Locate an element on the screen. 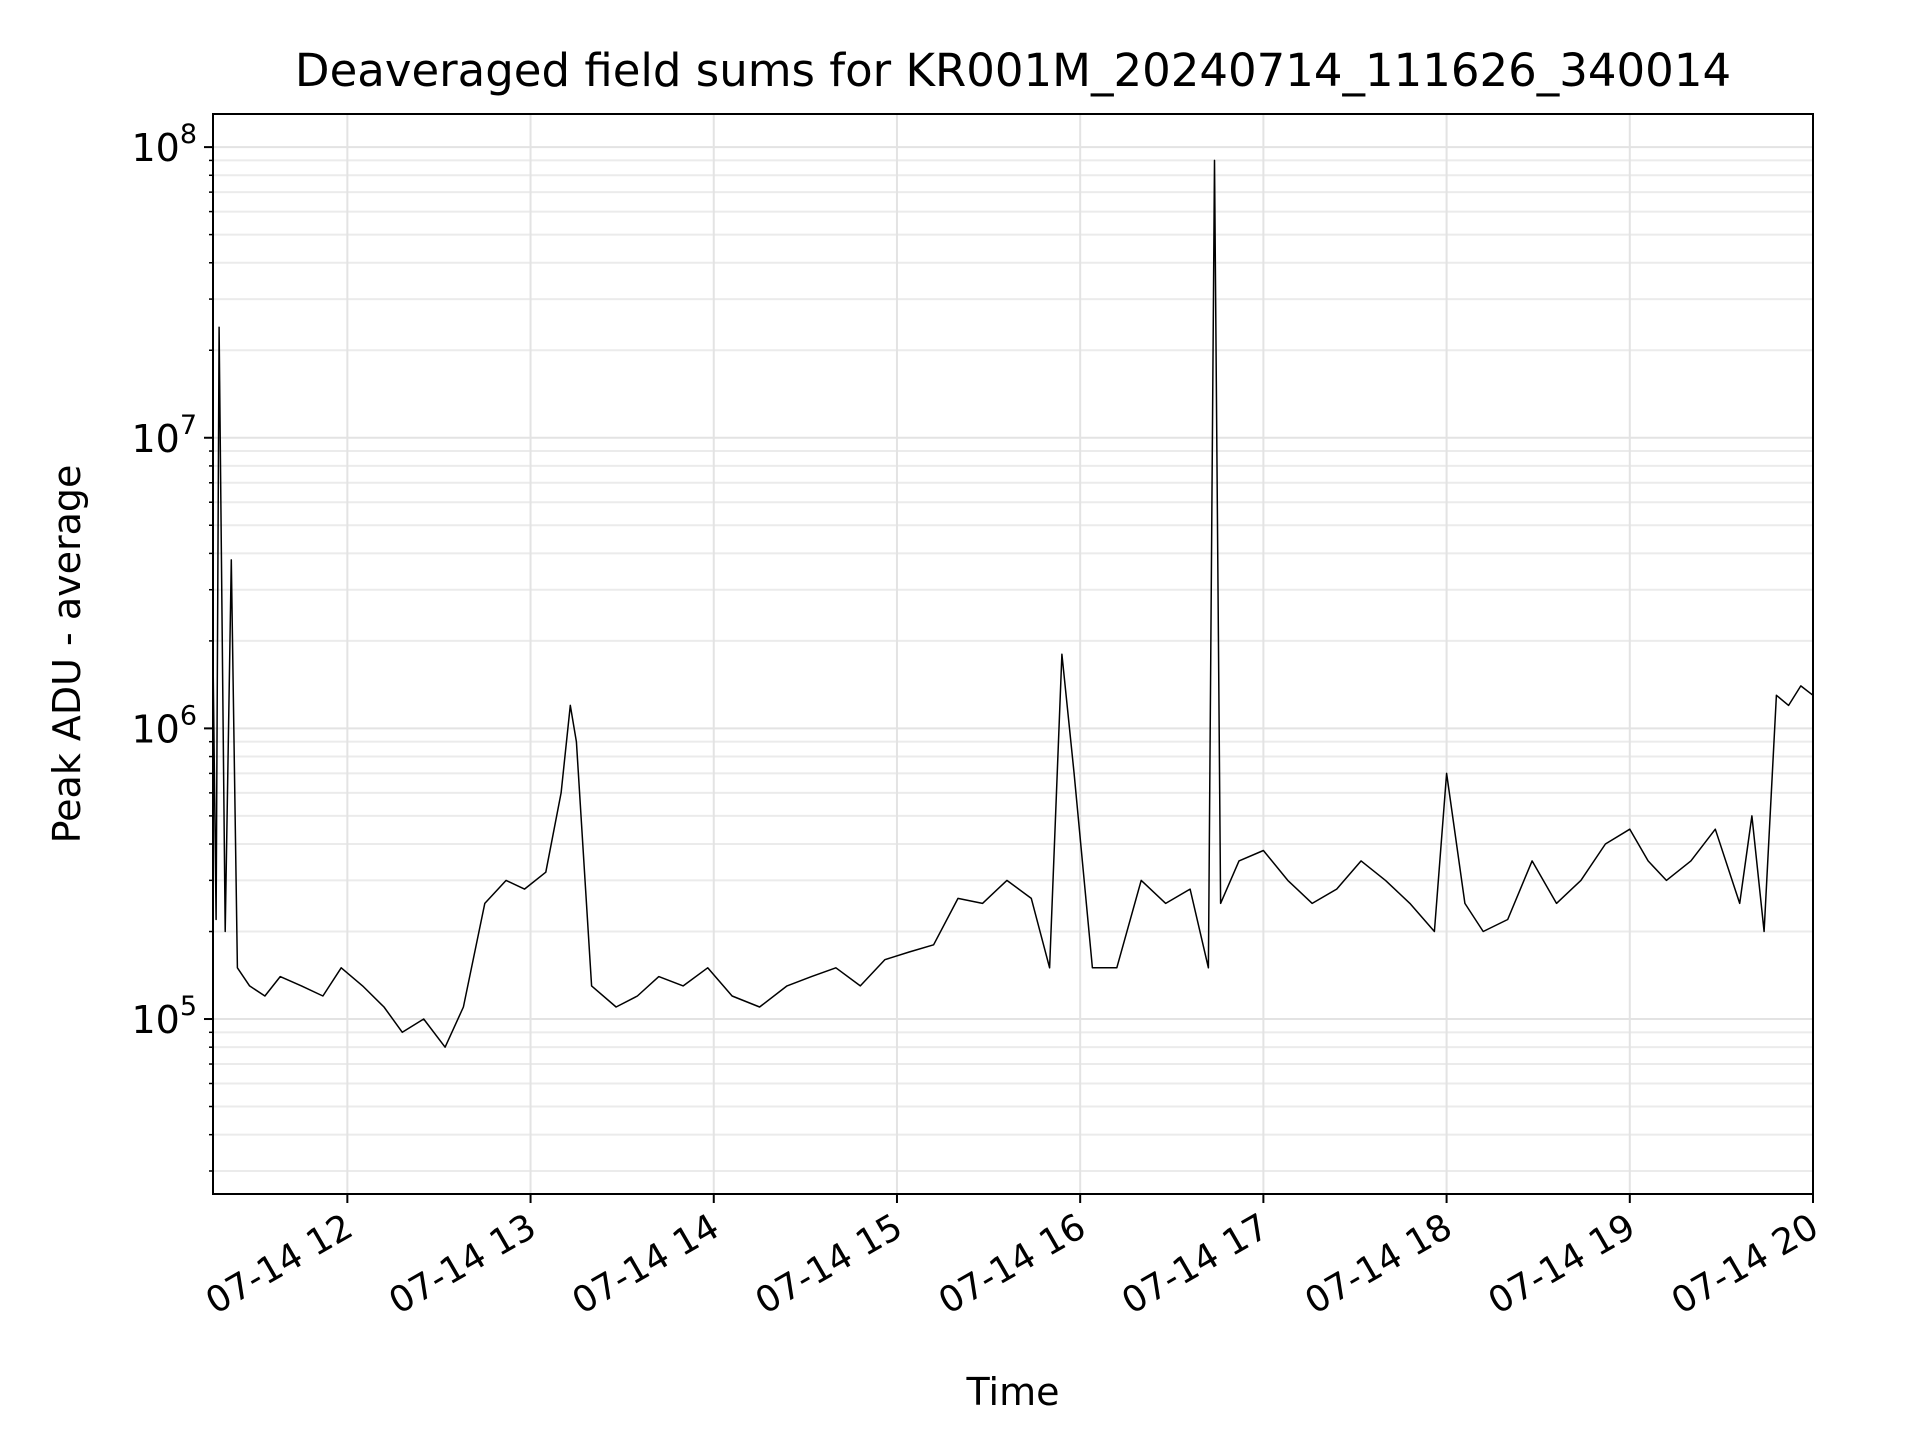 This screenshot has height=1440, width=1920. y-axis-label: Peak ADU - average is located at coordinates (67, 654).